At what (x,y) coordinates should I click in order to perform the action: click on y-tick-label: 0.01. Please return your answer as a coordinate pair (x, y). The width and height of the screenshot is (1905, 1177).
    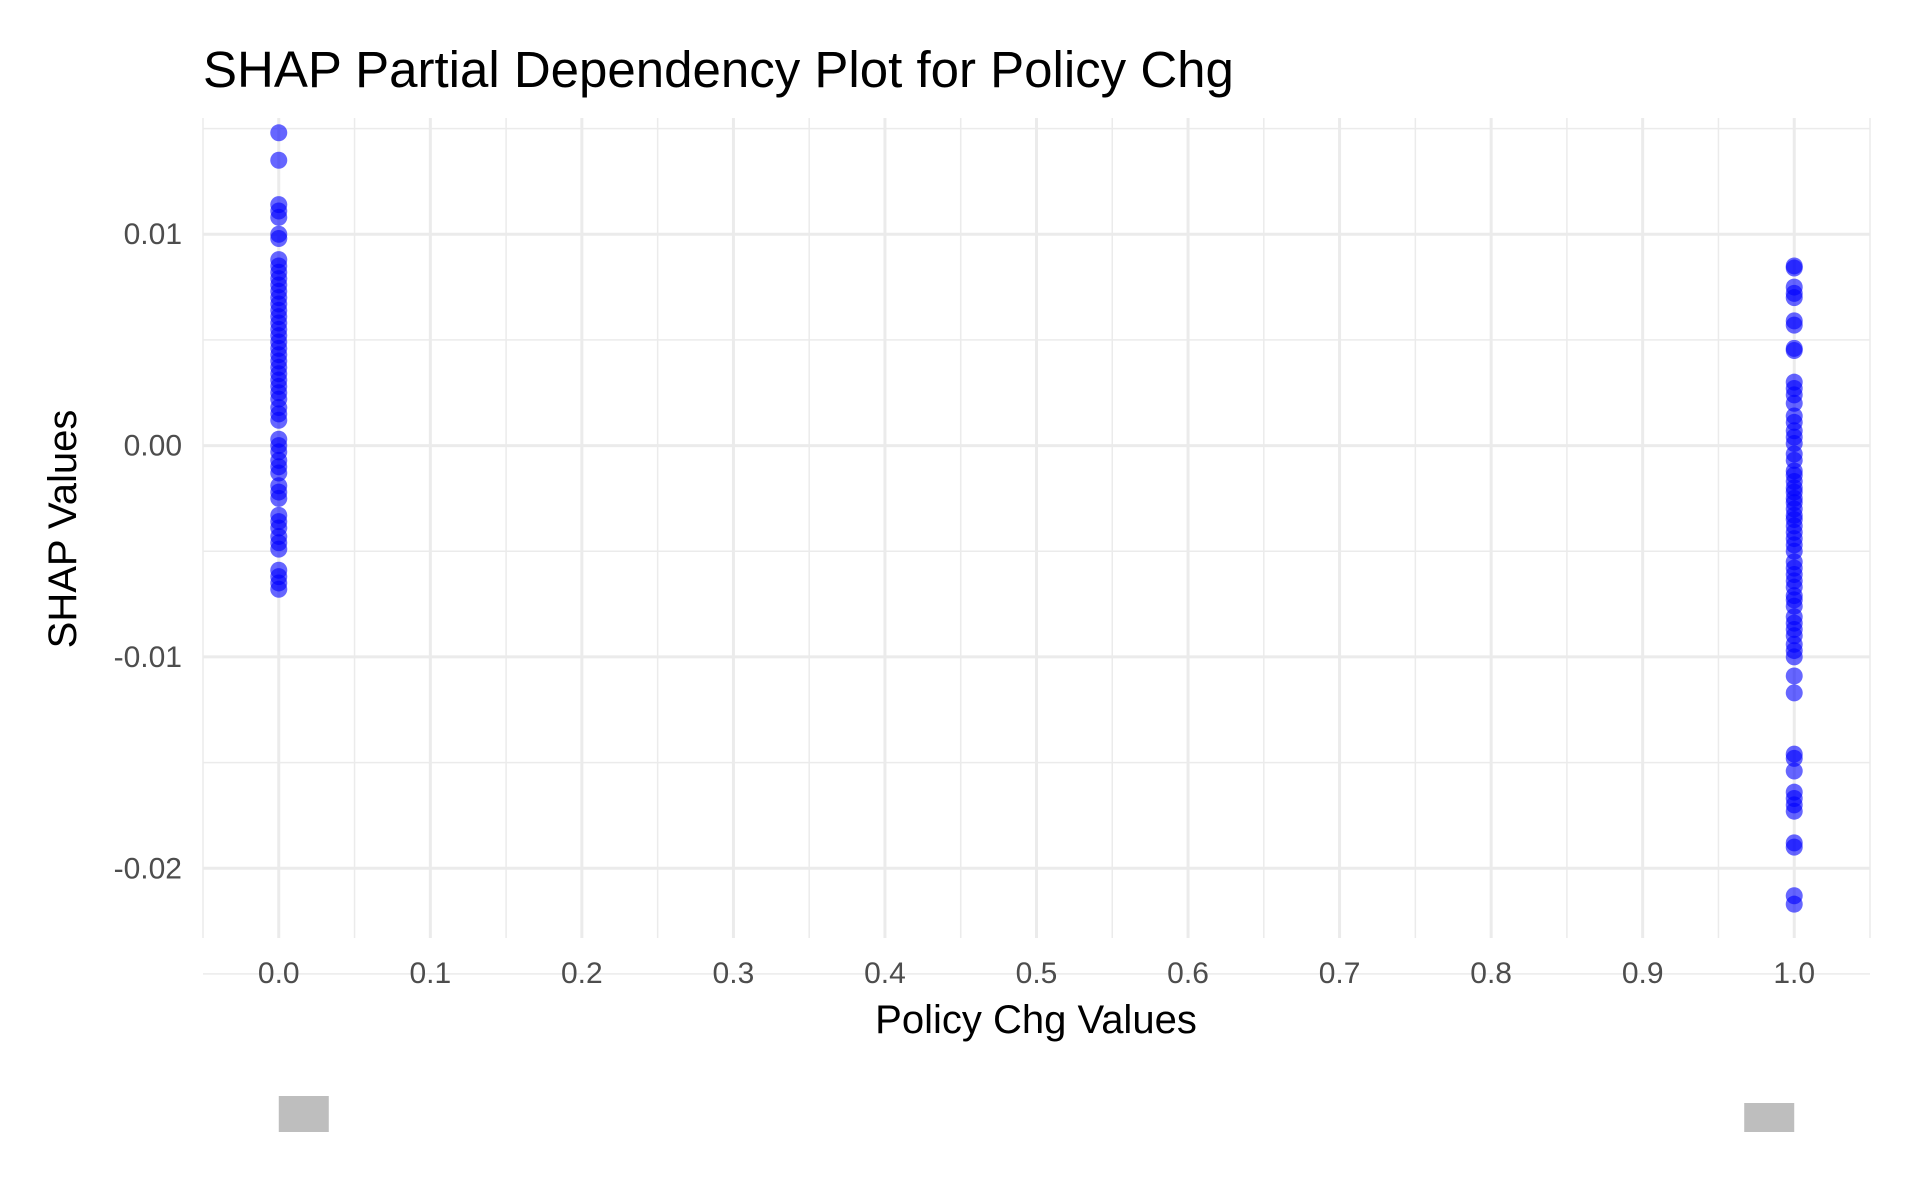
    Looking at the image, I should click on (153, 234).